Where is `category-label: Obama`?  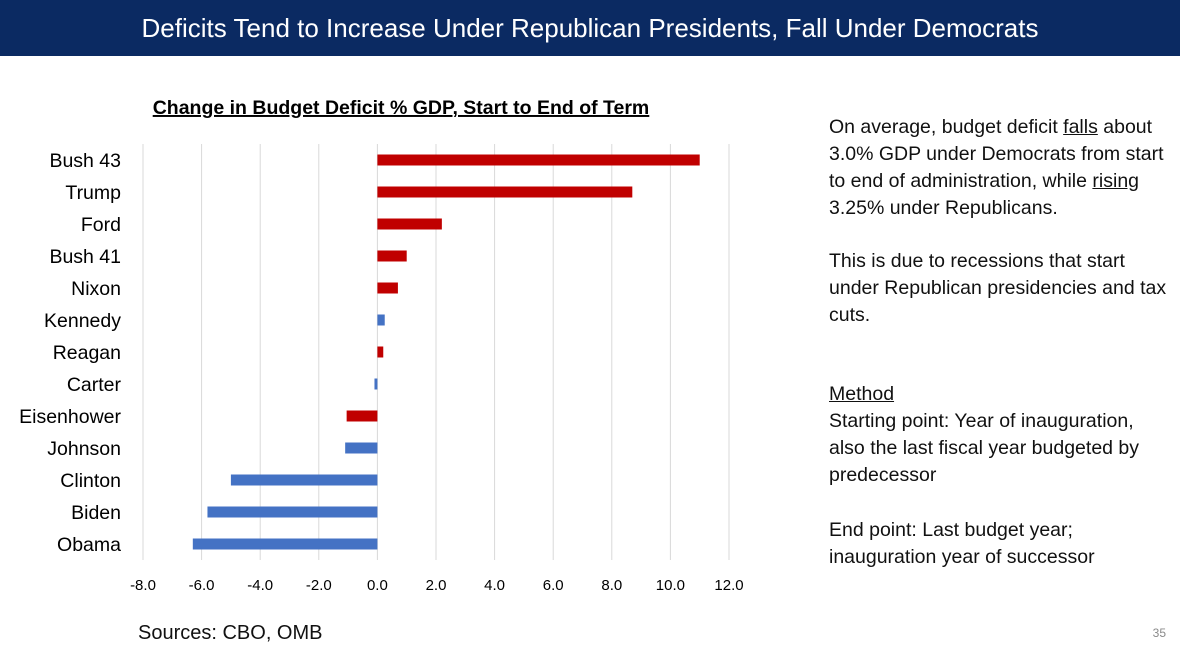
category-label: Obama is located at coordinates (89, 545).